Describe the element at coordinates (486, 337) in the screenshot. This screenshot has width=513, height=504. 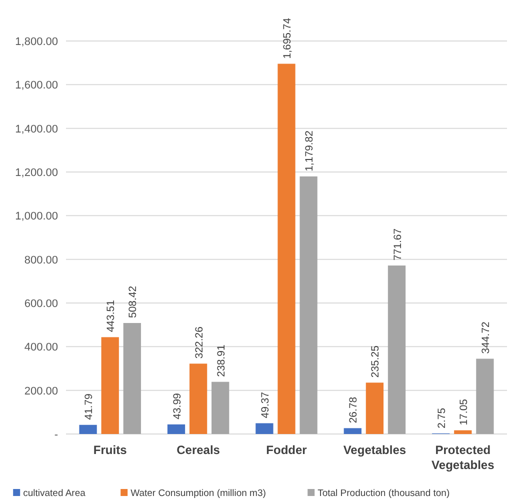
I see `data-label: 344.72` at that location.